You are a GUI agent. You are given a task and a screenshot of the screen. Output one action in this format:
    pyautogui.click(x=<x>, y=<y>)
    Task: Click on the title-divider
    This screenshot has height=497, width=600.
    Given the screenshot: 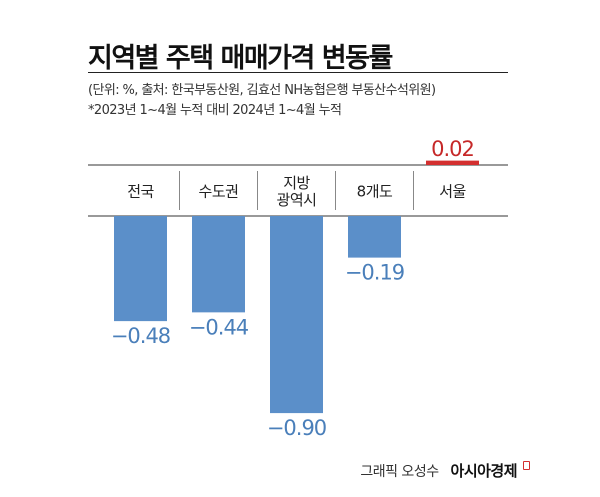 What is the action you would take?
    pyautogui.click(x=298, y=72)
    